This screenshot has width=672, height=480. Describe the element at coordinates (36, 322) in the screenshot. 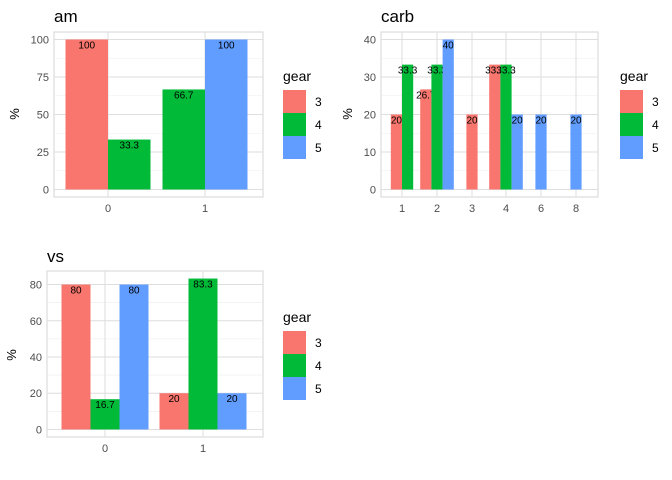

I see `y-tick-label: 60` at that location.